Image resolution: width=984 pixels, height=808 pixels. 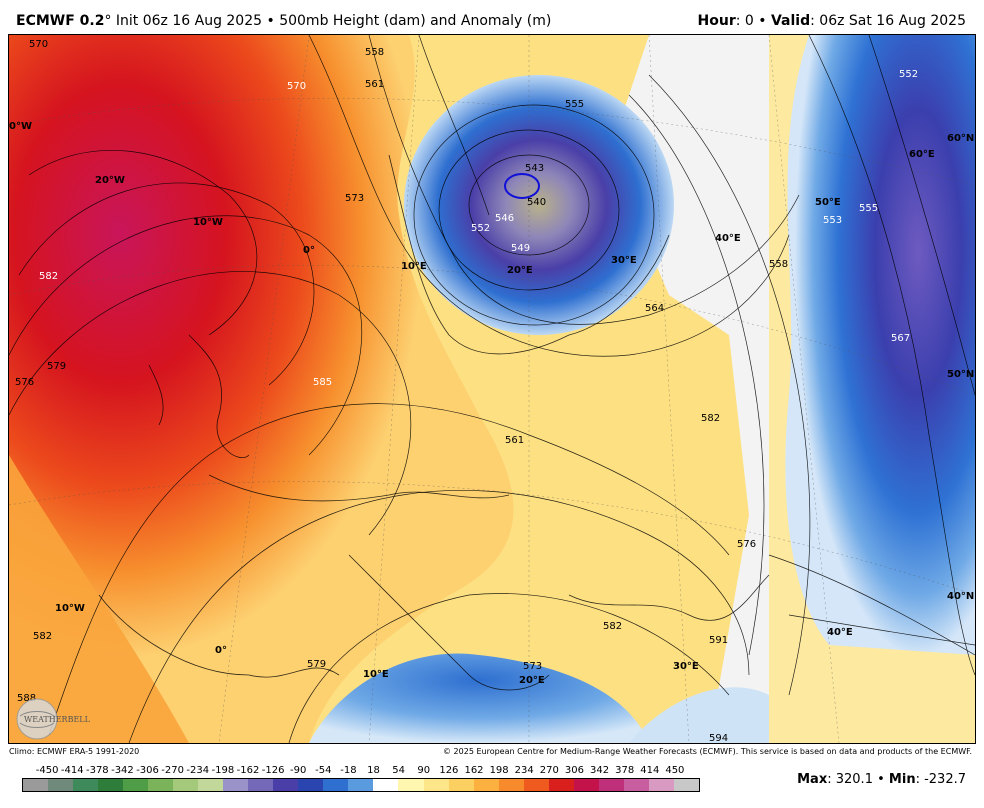 I want to click on contour-label: 546, so click(x=504, y=218).